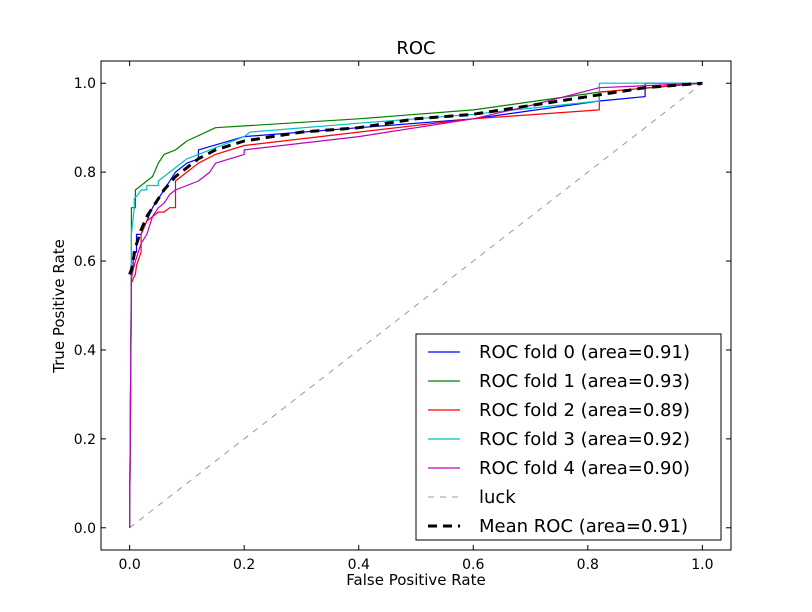  What do you see at coordinates (85, 84) in the screenshot?
I see `y-tick-label: 1.0` at bounding box center [85, 84].